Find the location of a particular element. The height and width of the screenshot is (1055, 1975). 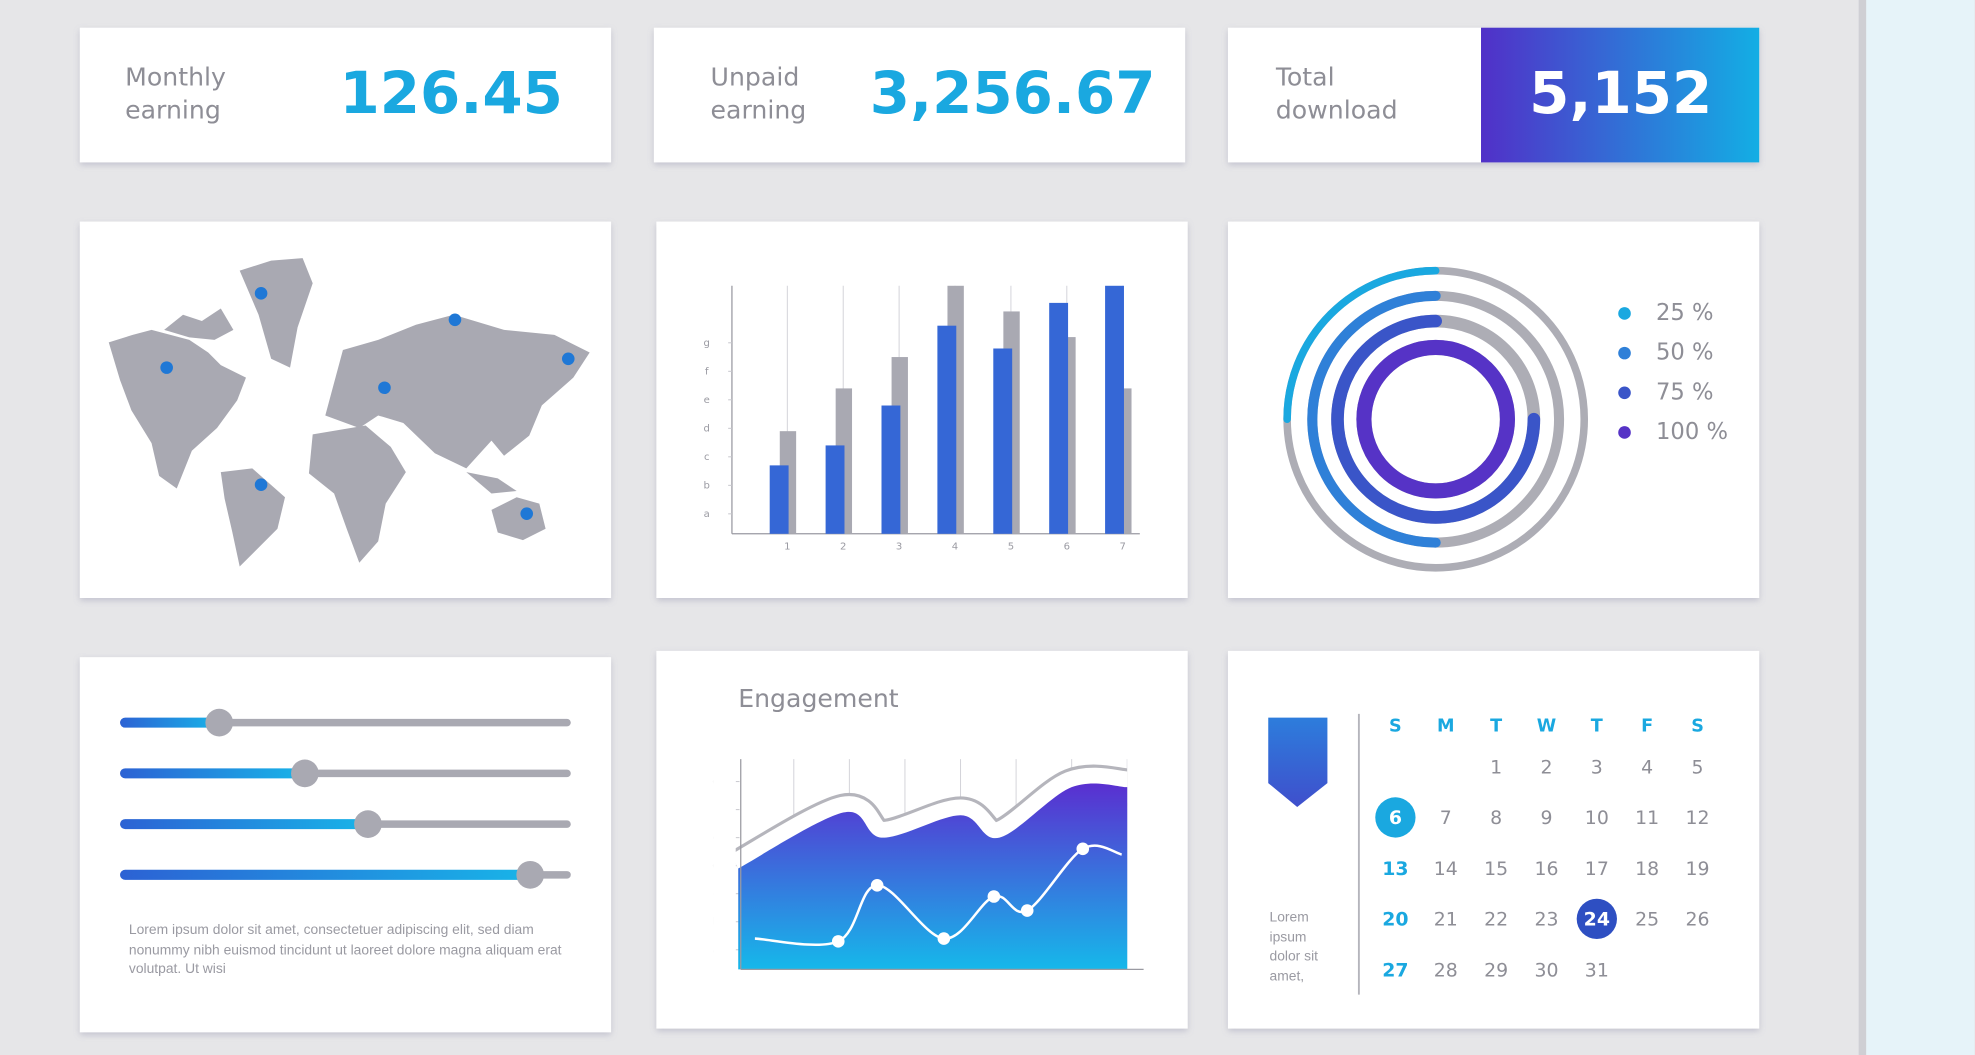

day: 15 is located at coordinates (1496, 869).